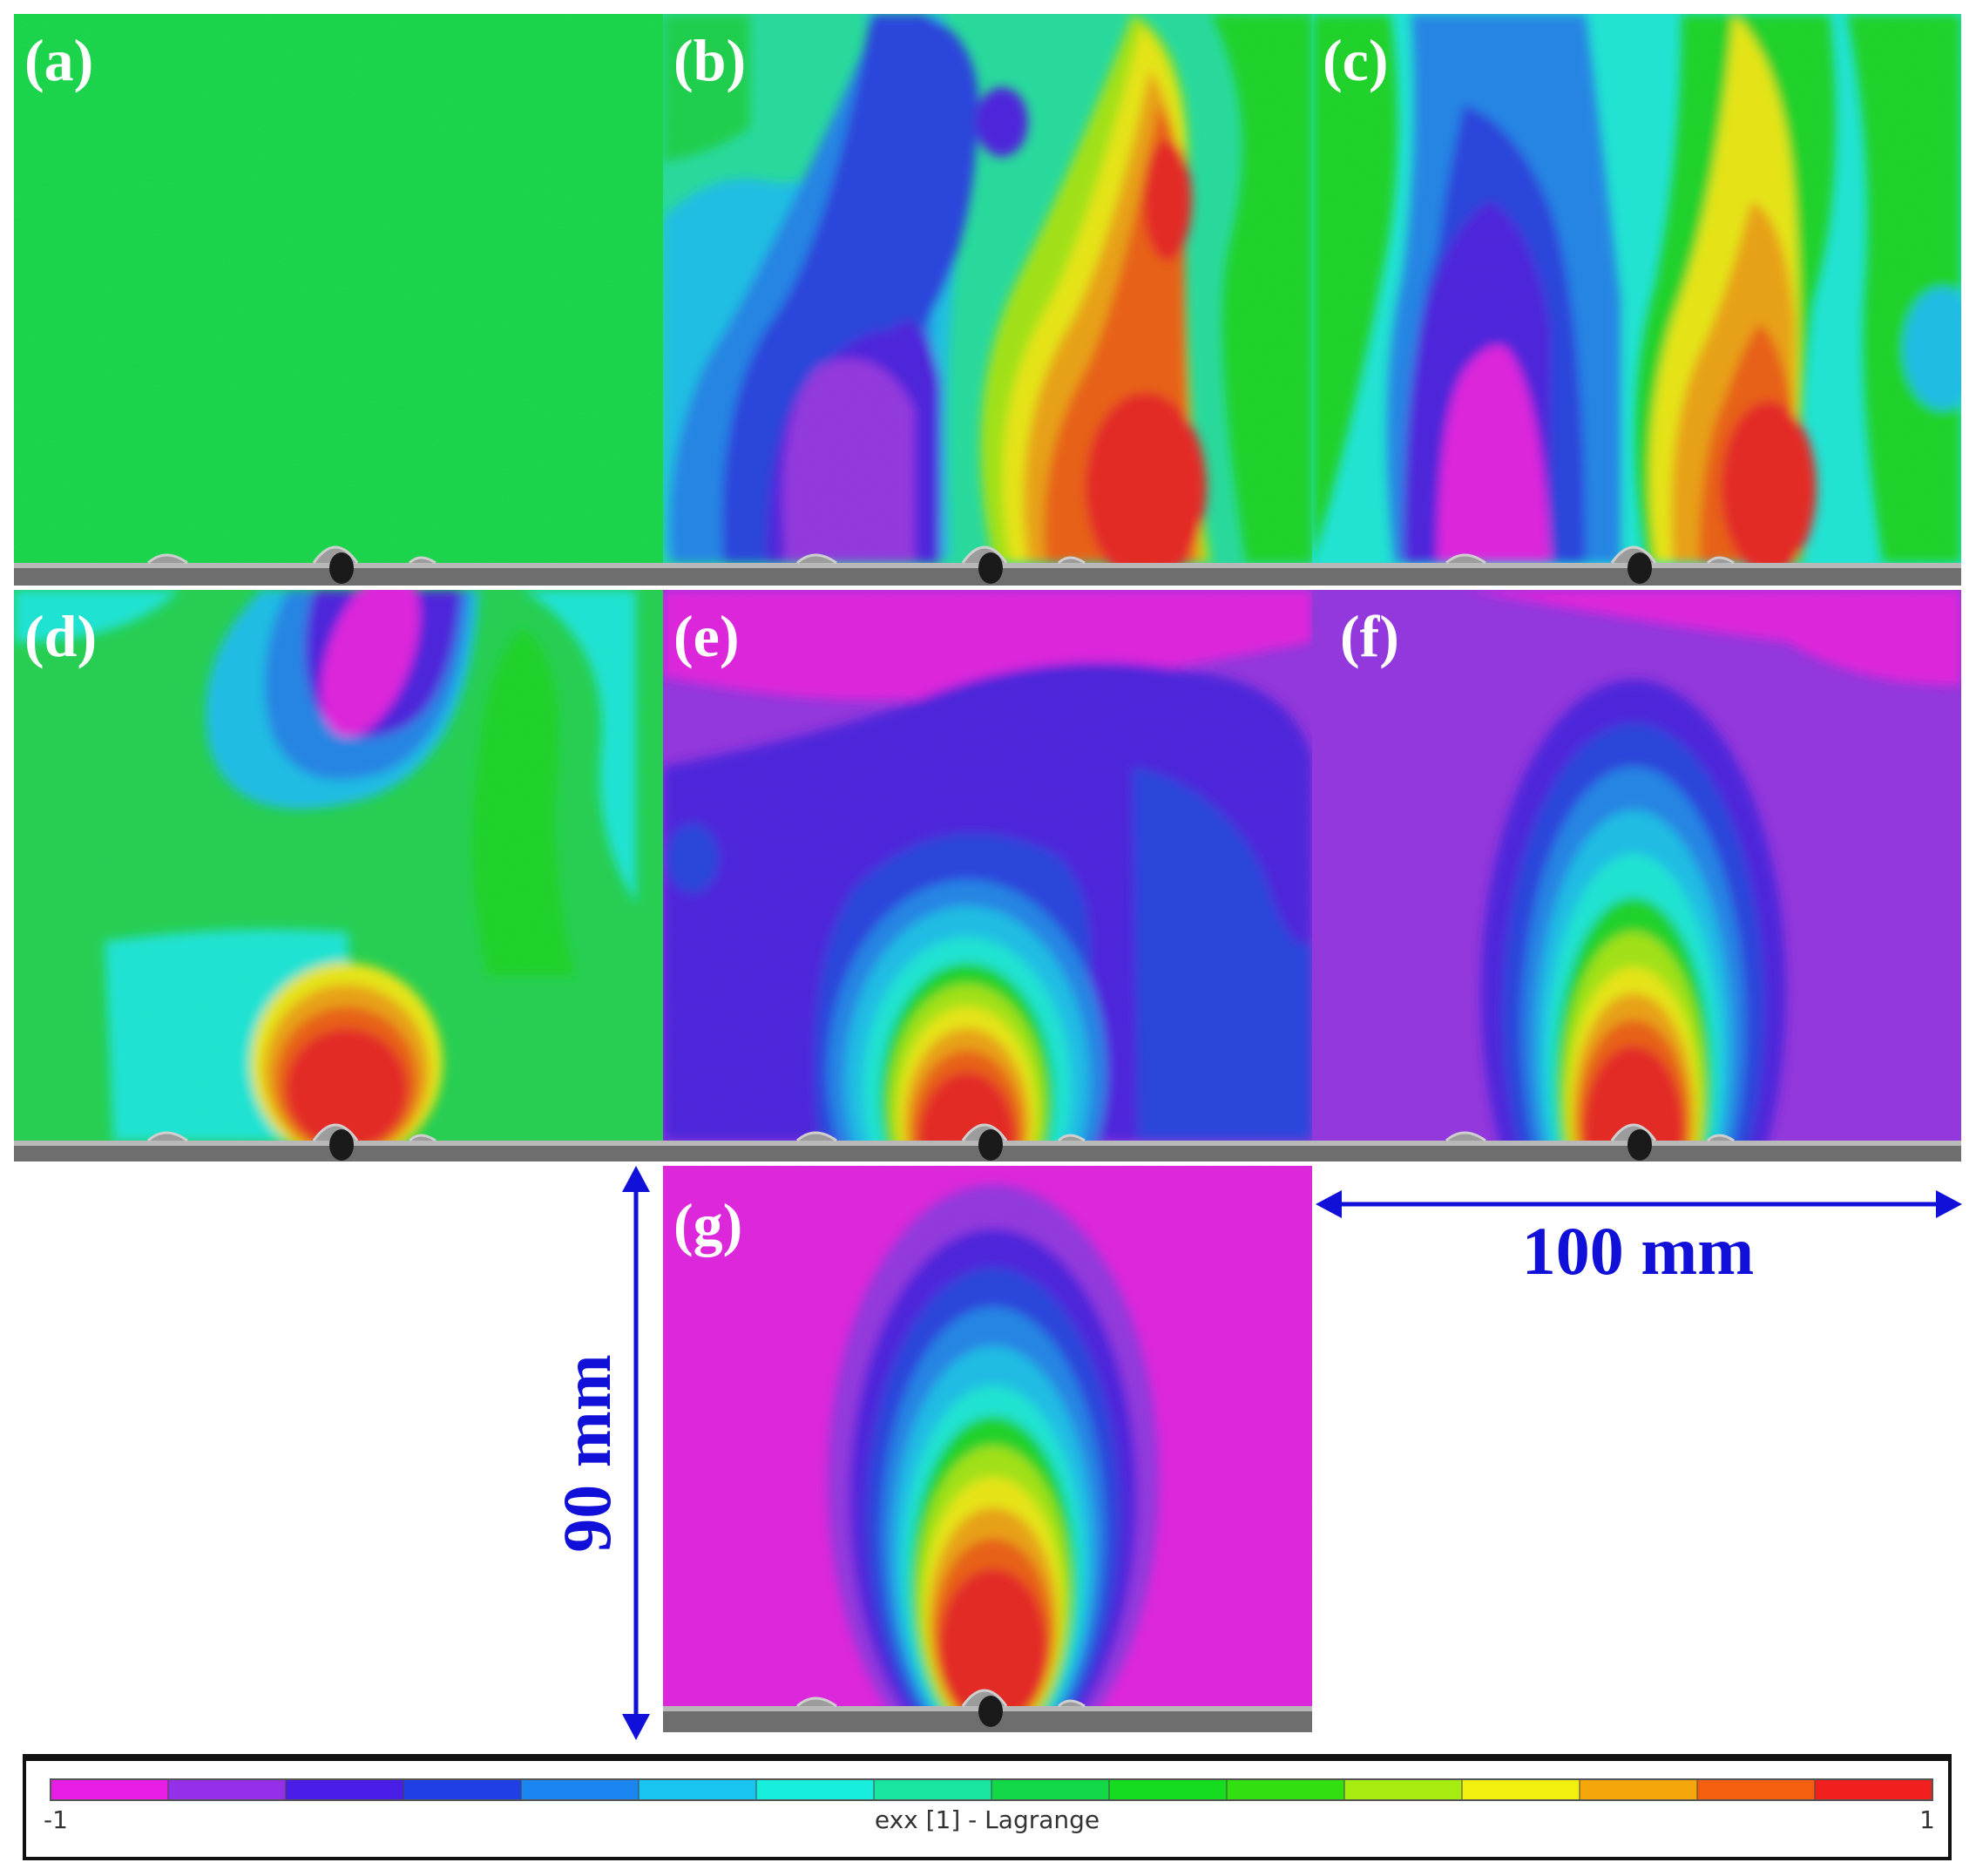  I want to click on panel-e, so click(987, 866).